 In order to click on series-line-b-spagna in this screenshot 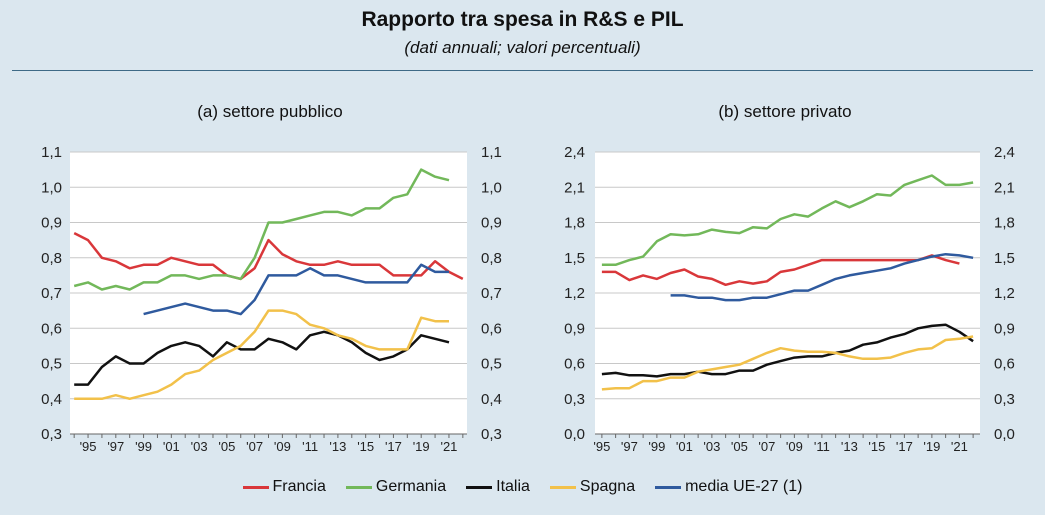, I will do `click(787, 363)`.